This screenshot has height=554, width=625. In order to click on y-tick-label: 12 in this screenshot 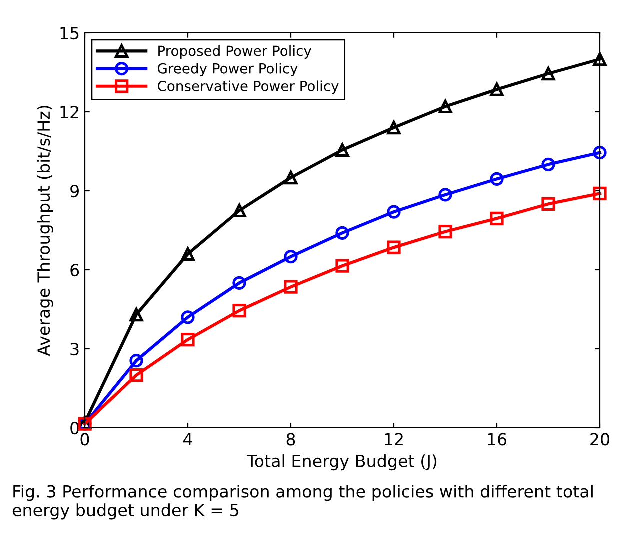, I will do `click(69, 112)`.